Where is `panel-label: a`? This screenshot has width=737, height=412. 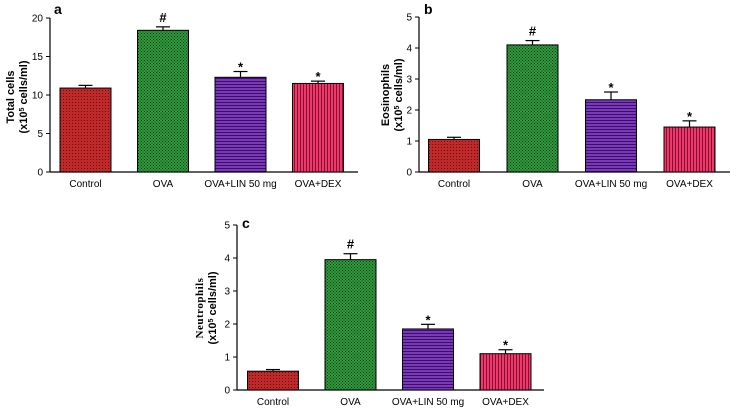
panel-label: a is located at coordinates (58, 9).